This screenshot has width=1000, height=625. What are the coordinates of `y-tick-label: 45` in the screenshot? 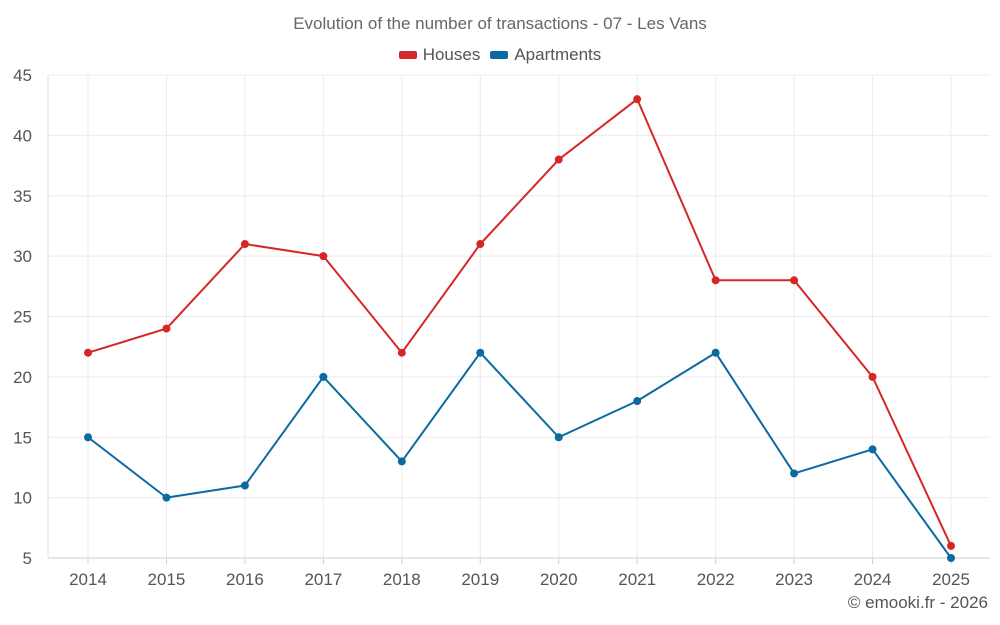 It's located at (22, 75).